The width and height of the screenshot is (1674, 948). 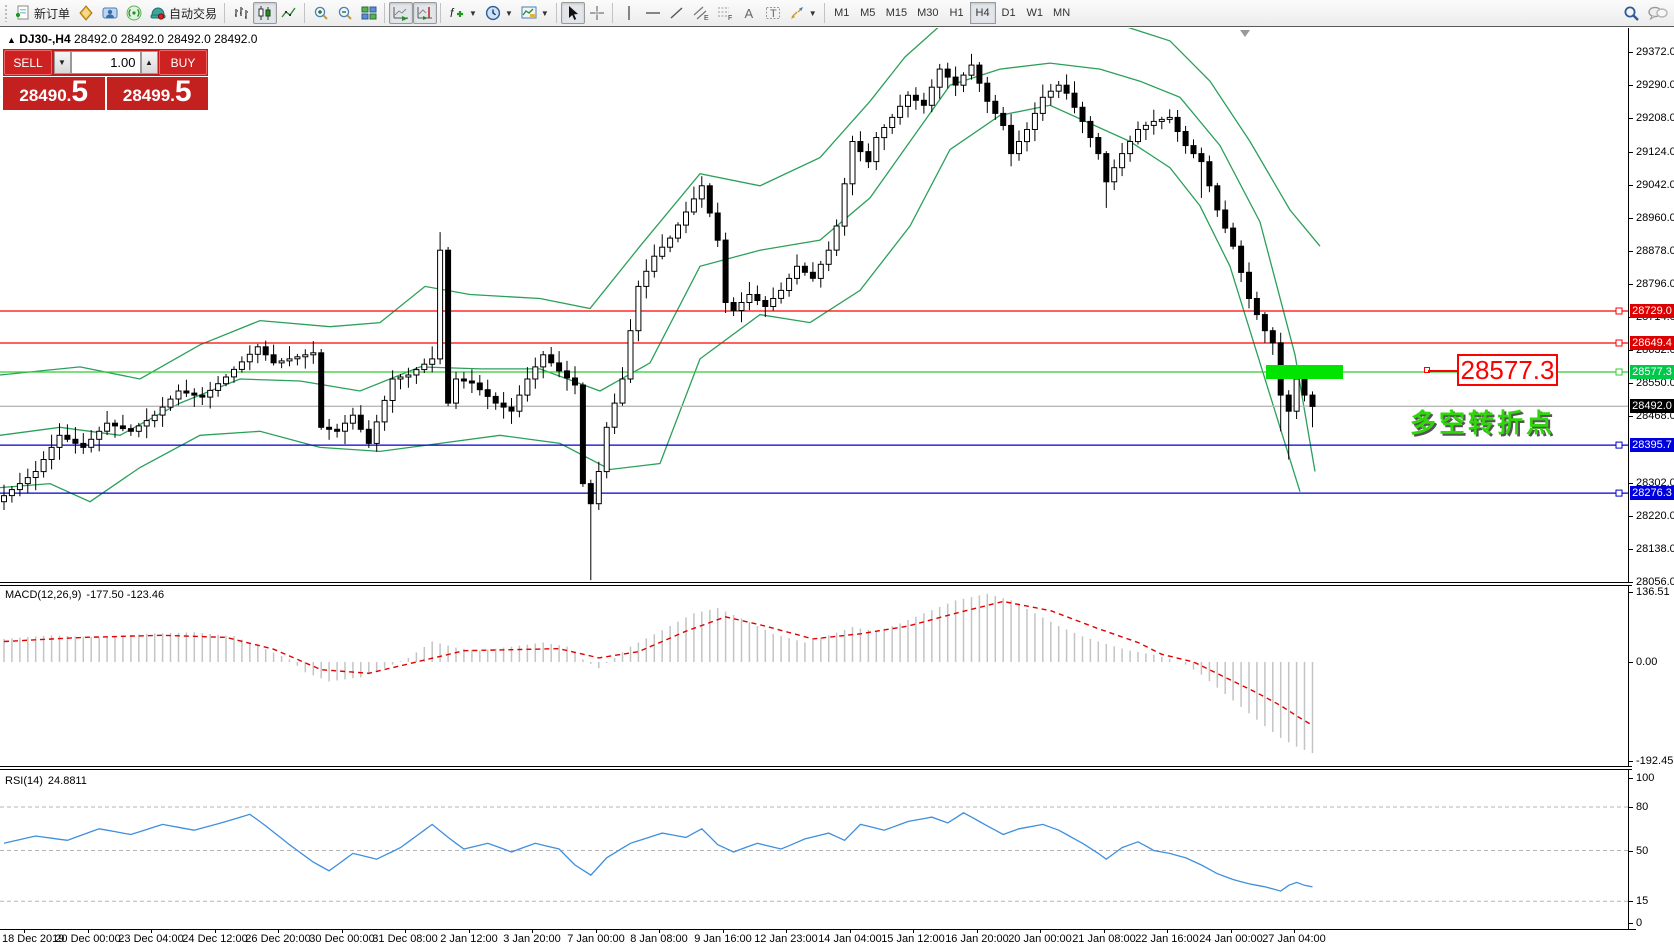 I want to click on indicators-dropdown: f ▼, so click(x=463, y=13).